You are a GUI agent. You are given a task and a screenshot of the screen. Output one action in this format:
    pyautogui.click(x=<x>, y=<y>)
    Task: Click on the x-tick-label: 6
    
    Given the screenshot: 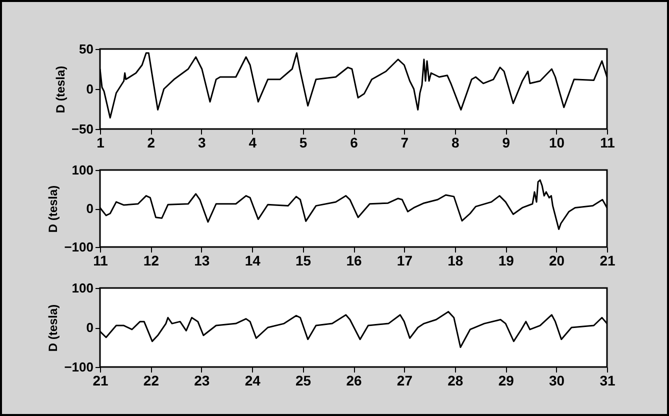 What is the action you would take?
    pyautogui.click(x=354, y=142)
    